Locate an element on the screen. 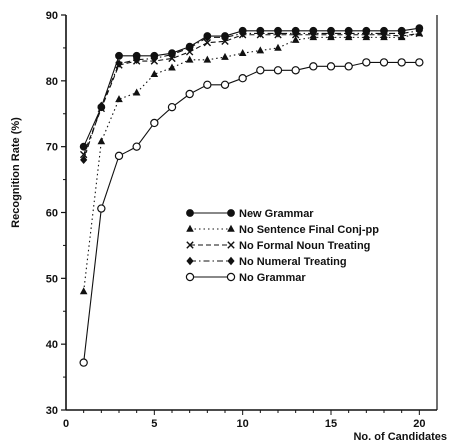 The height and width of the screenshot is (444, 449). legend-item: No Grammar is located at coordinates (245, 278).